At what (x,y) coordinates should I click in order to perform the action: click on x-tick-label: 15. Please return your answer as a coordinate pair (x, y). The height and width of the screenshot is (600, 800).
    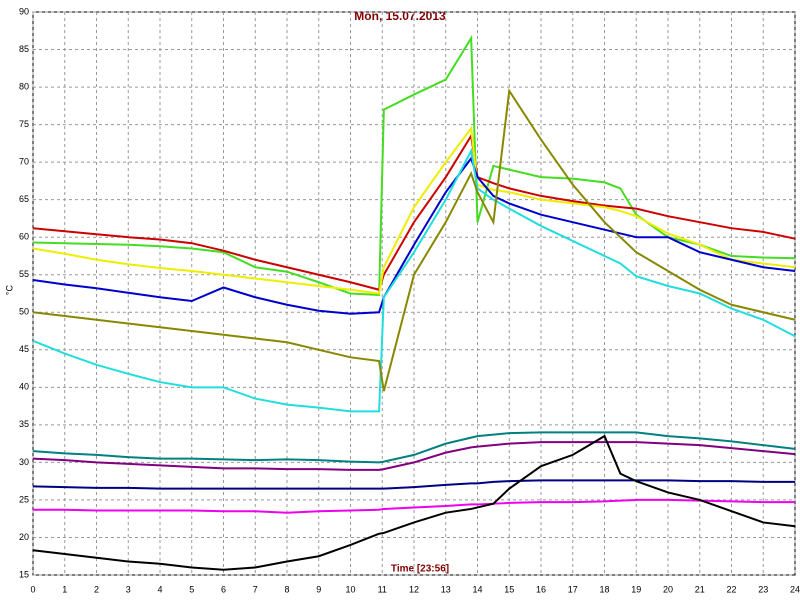
    Looking at the image, I should click on (509, 589).